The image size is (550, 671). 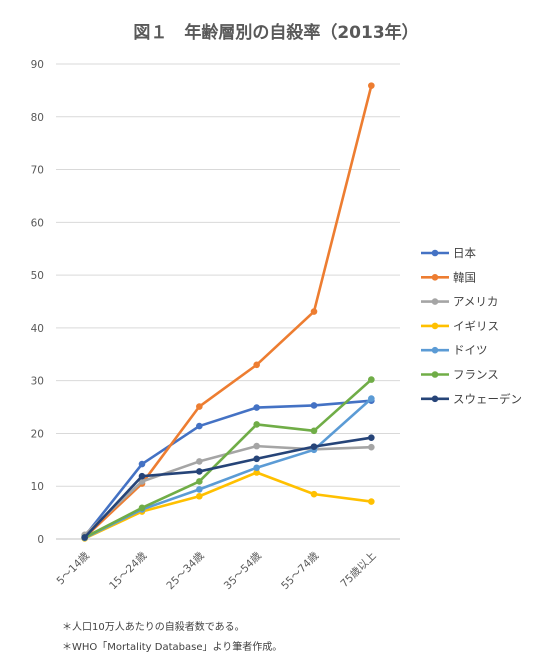 What do you see at coordinates (358, 570) in the screenshot?
I see `x-tick-label: 75歳以上` at bounding box center [358, 570].